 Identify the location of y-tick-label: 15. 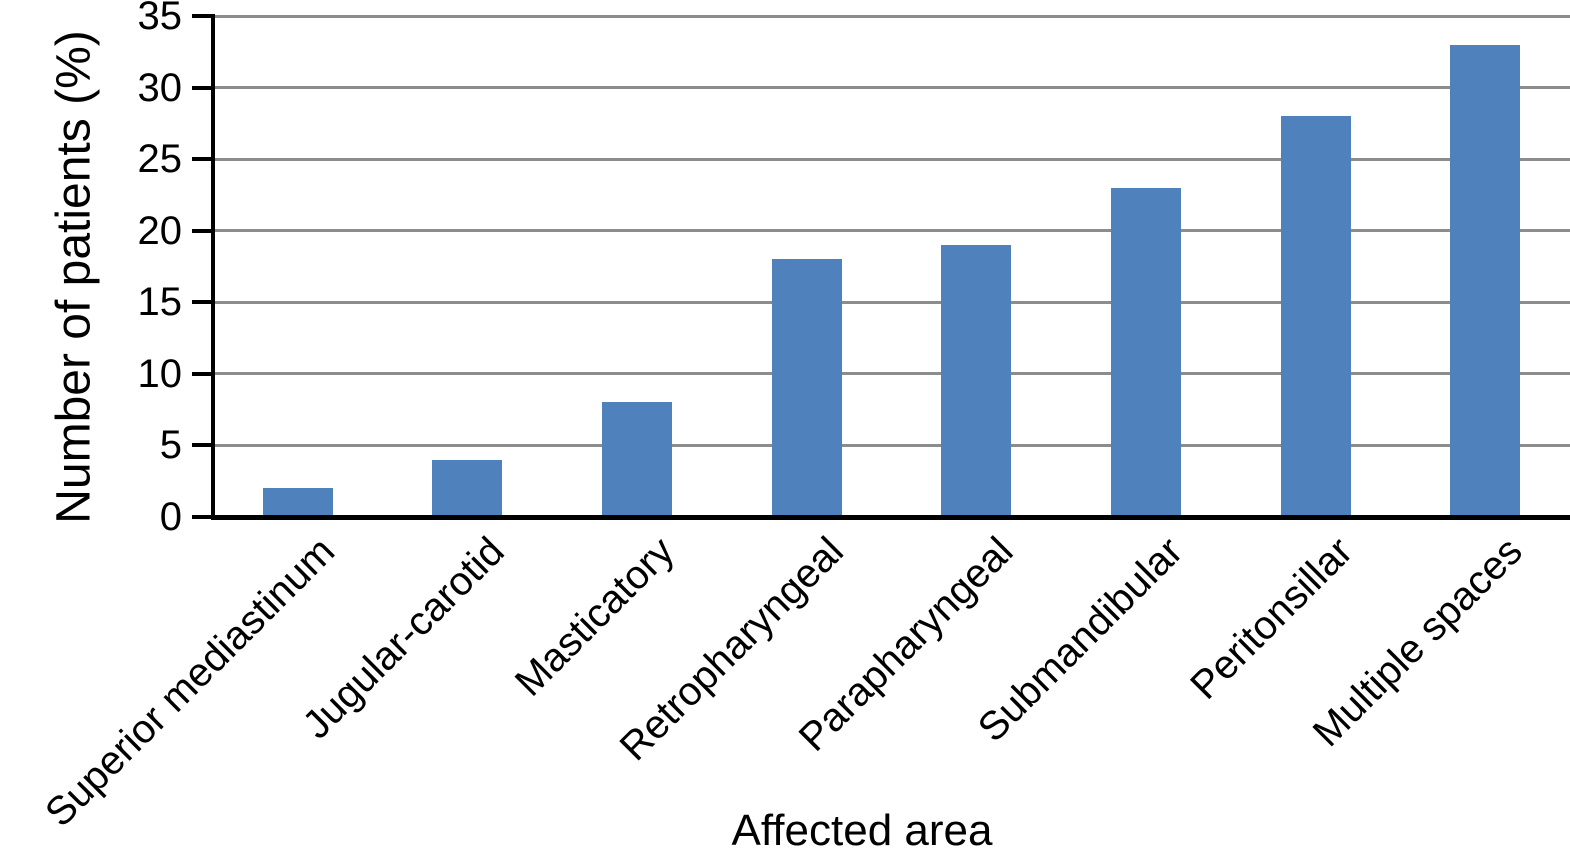
(160, 302).